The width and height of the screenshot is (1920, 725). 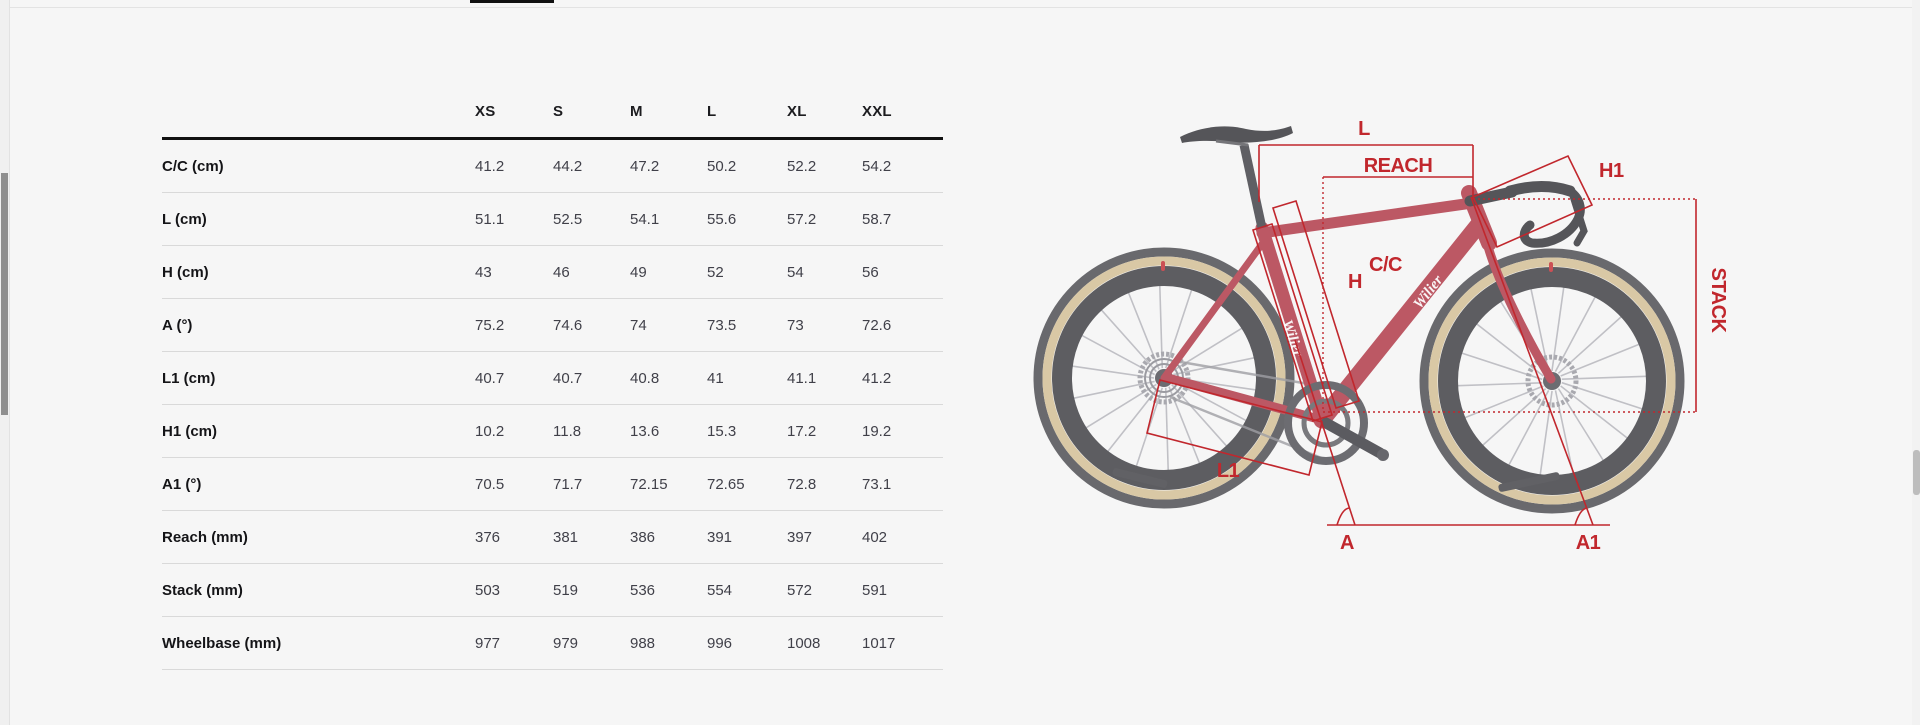 What do you see at coordinates (712, 111) in the screenshot?
I see `size-column-header: L` at bounding box center [712, 111].